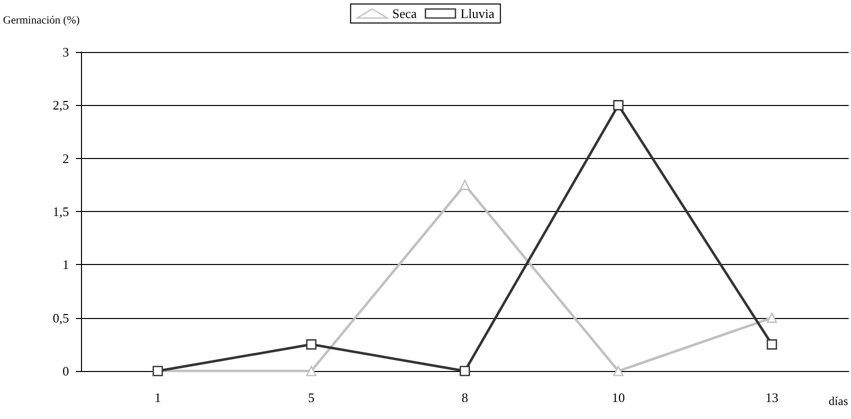 The width and height of the screenshot is (851, 419). I want to click on legend-label: Seca, so click(405, 13).